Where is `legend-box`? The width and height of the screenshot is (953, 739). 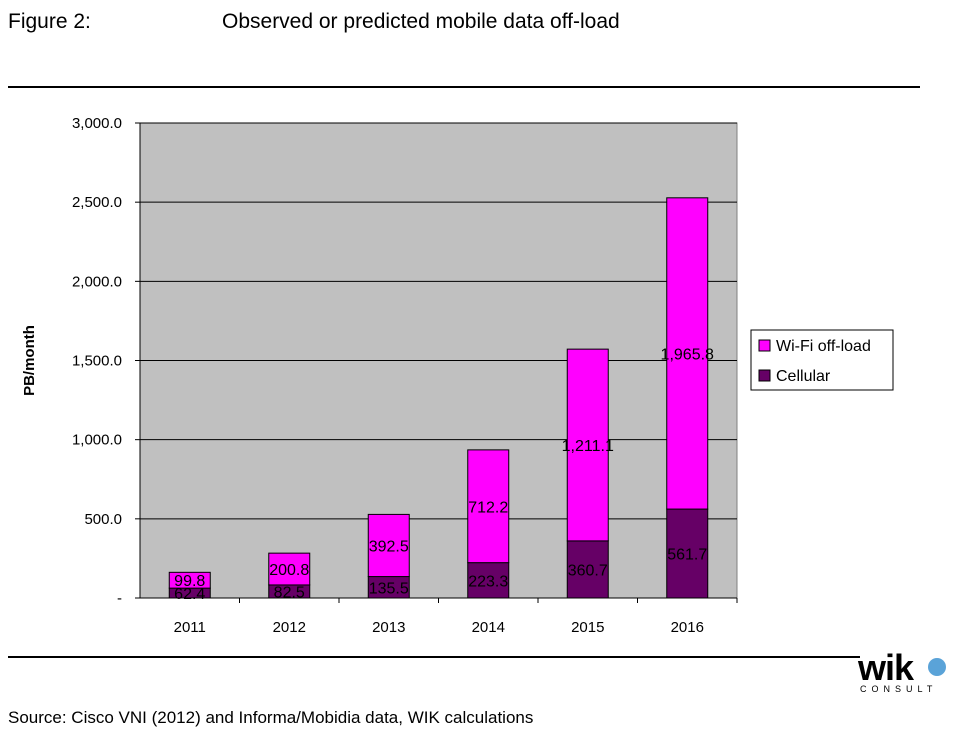 legend-box is located at coordinates (822, 360).